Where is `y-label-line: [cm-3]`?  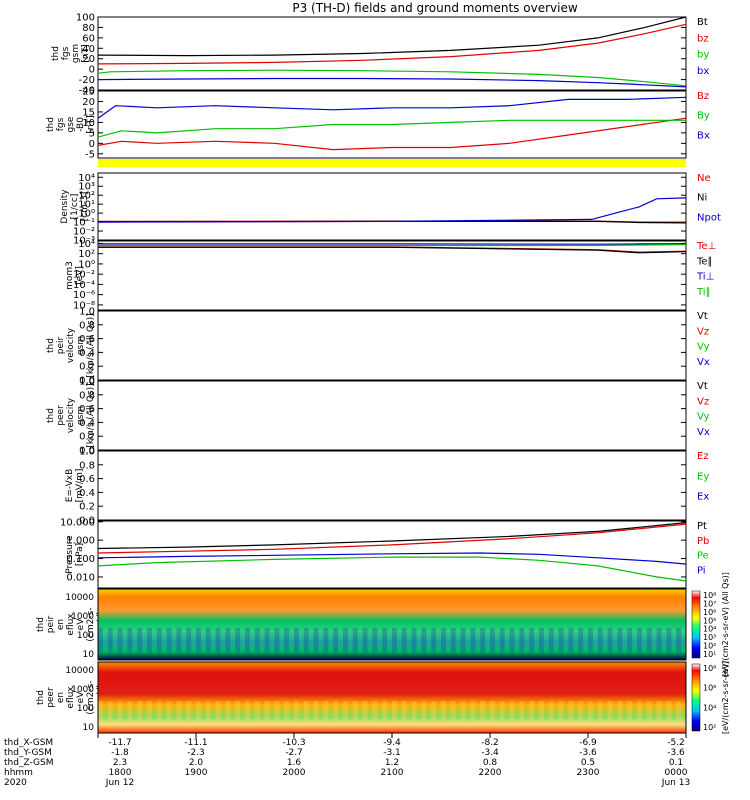
y-label-line: [cm-3] is located at coordinates (85, 207).